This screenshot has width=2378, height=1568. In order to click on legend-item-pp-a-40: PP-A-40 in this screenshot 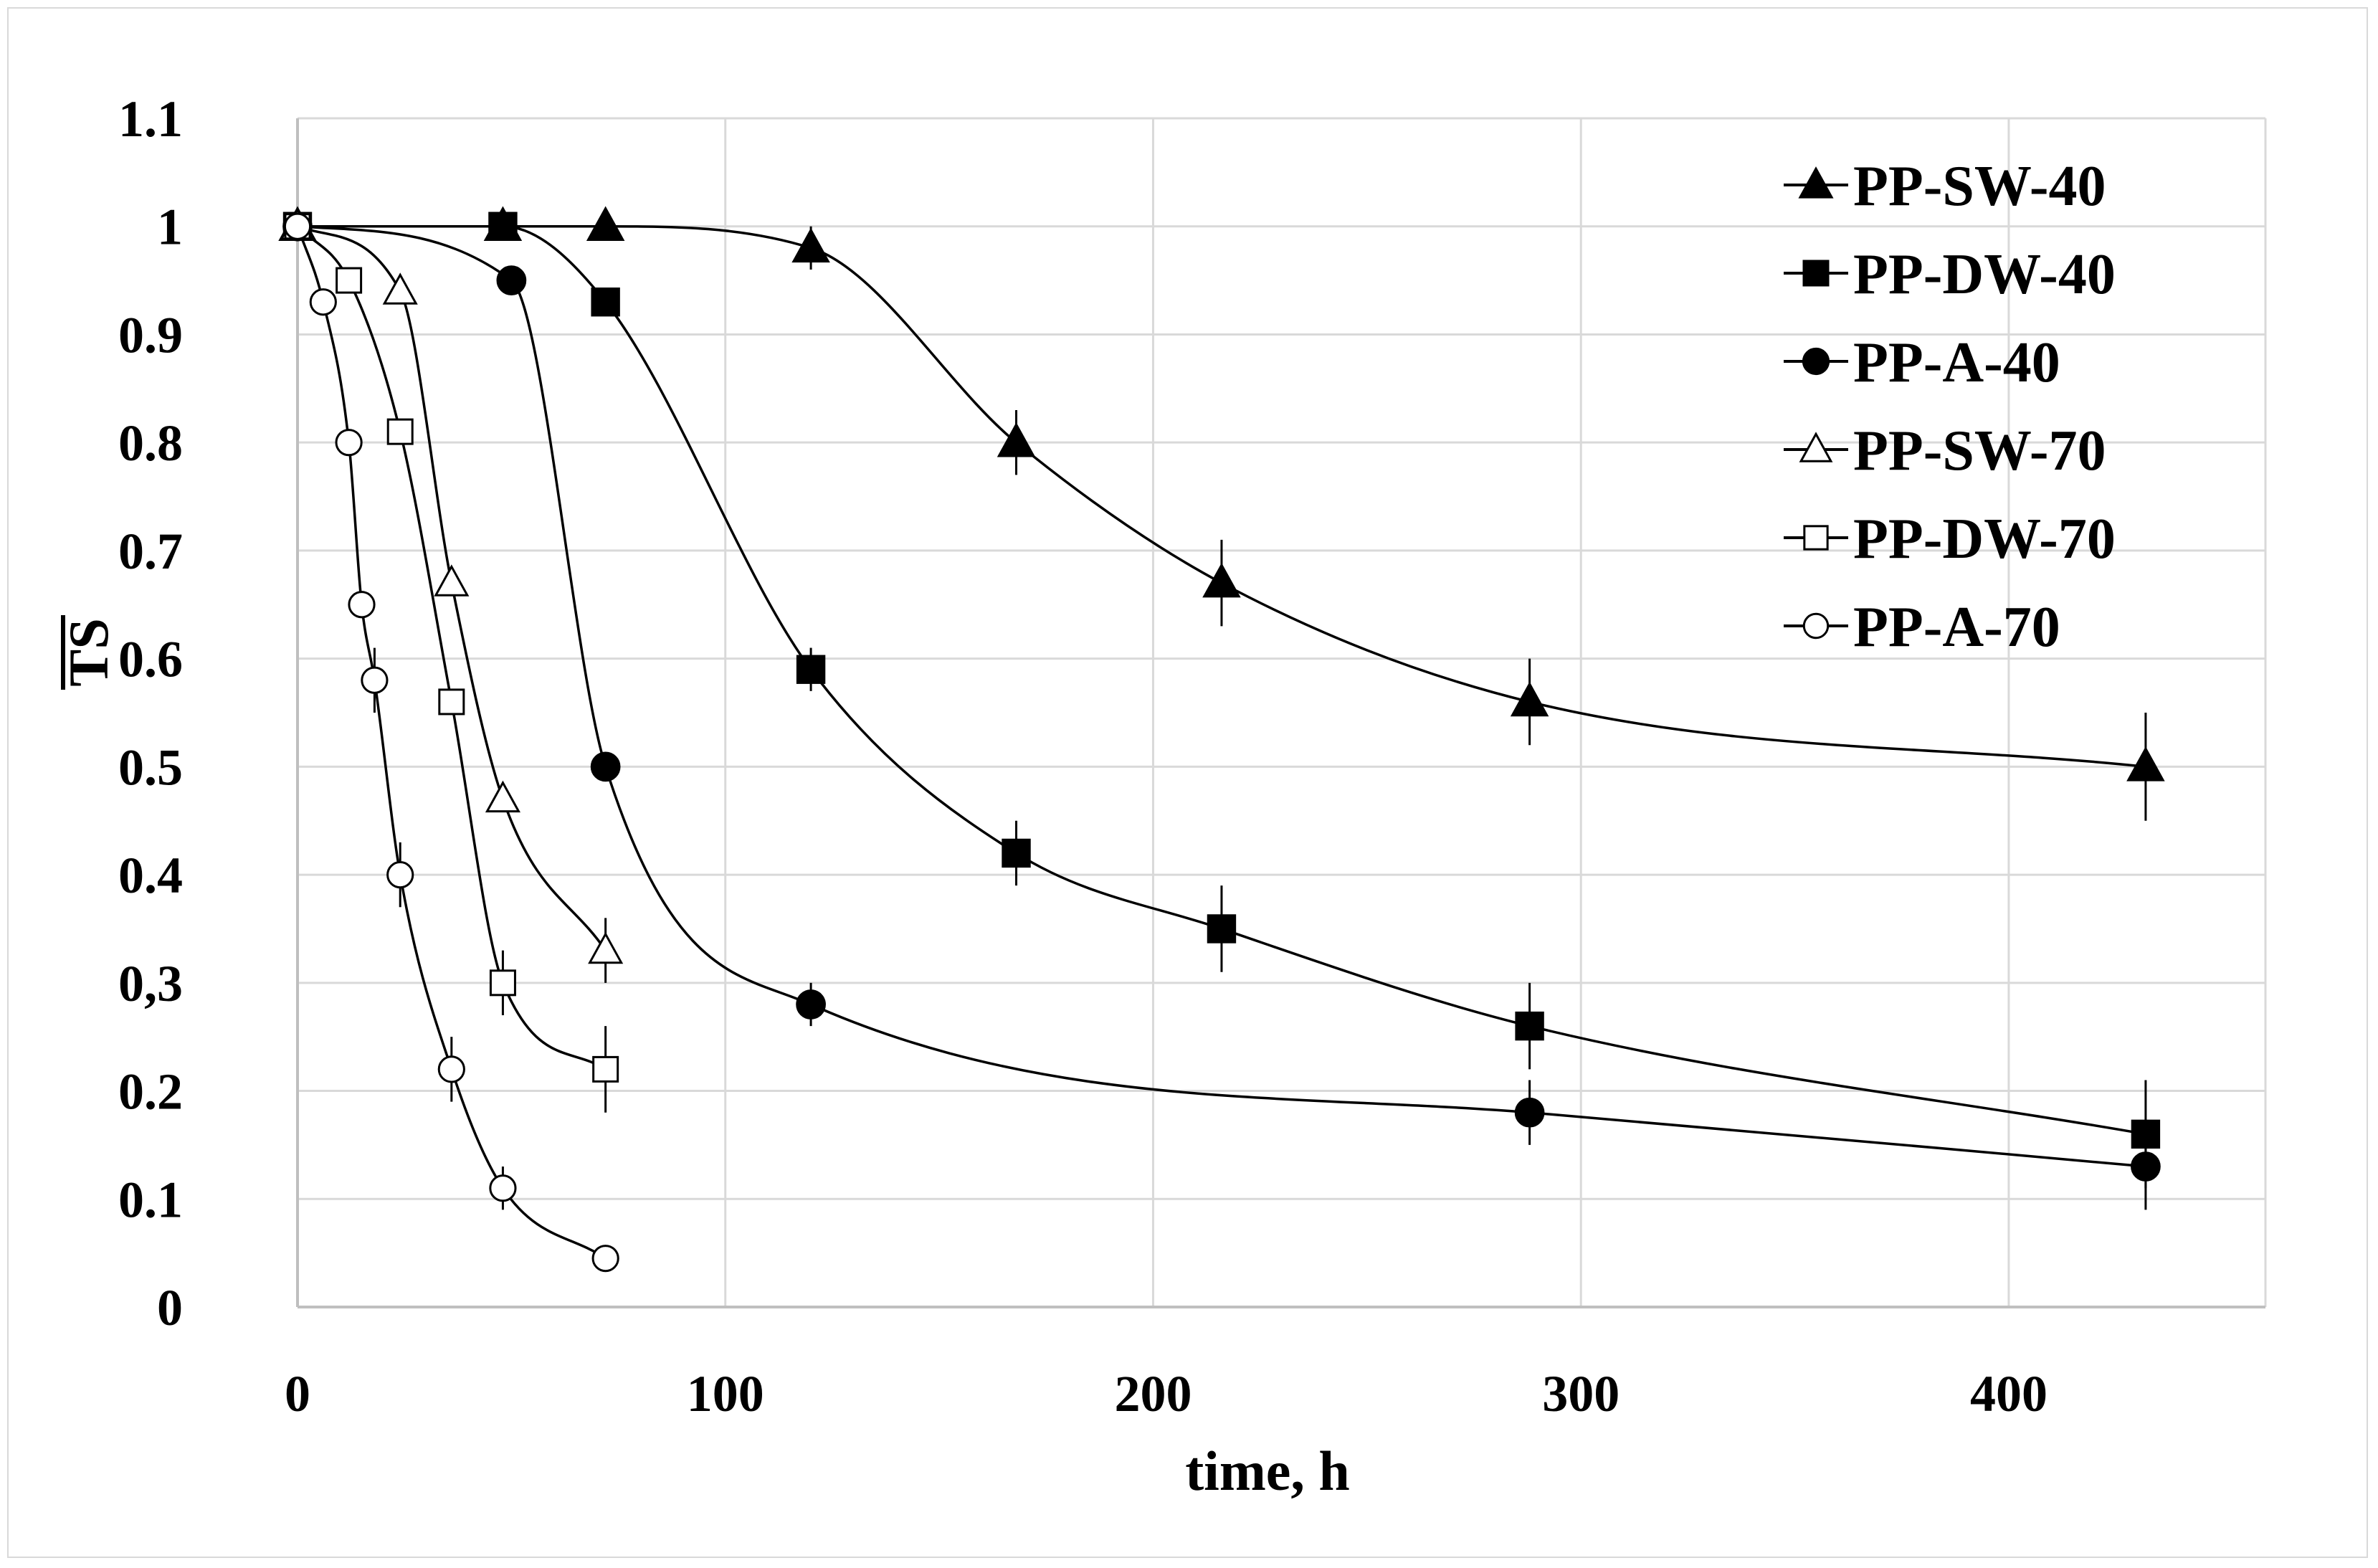, I will do `click(1922, 362)`.